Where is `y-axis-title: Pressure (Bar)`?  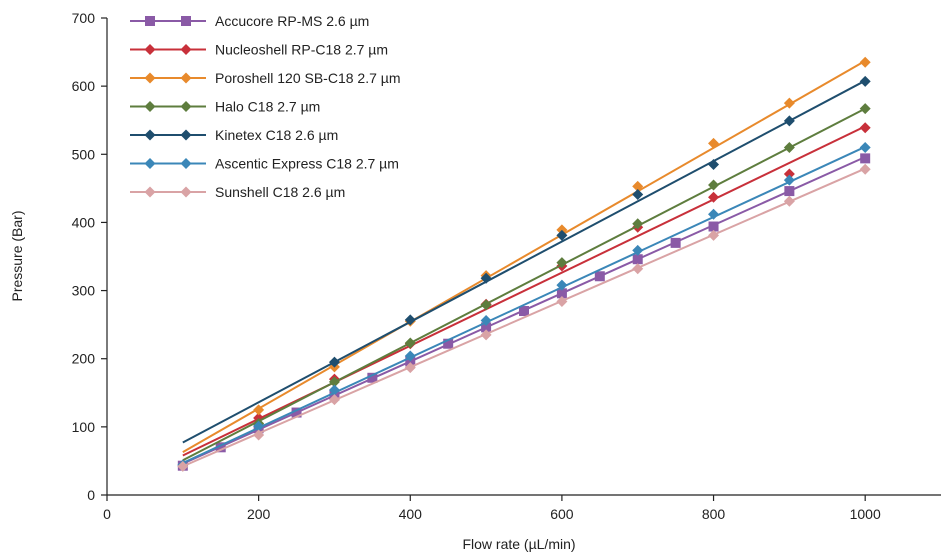 y-axis-title: Pressure (Bar) is located at coordinates (17, 255).